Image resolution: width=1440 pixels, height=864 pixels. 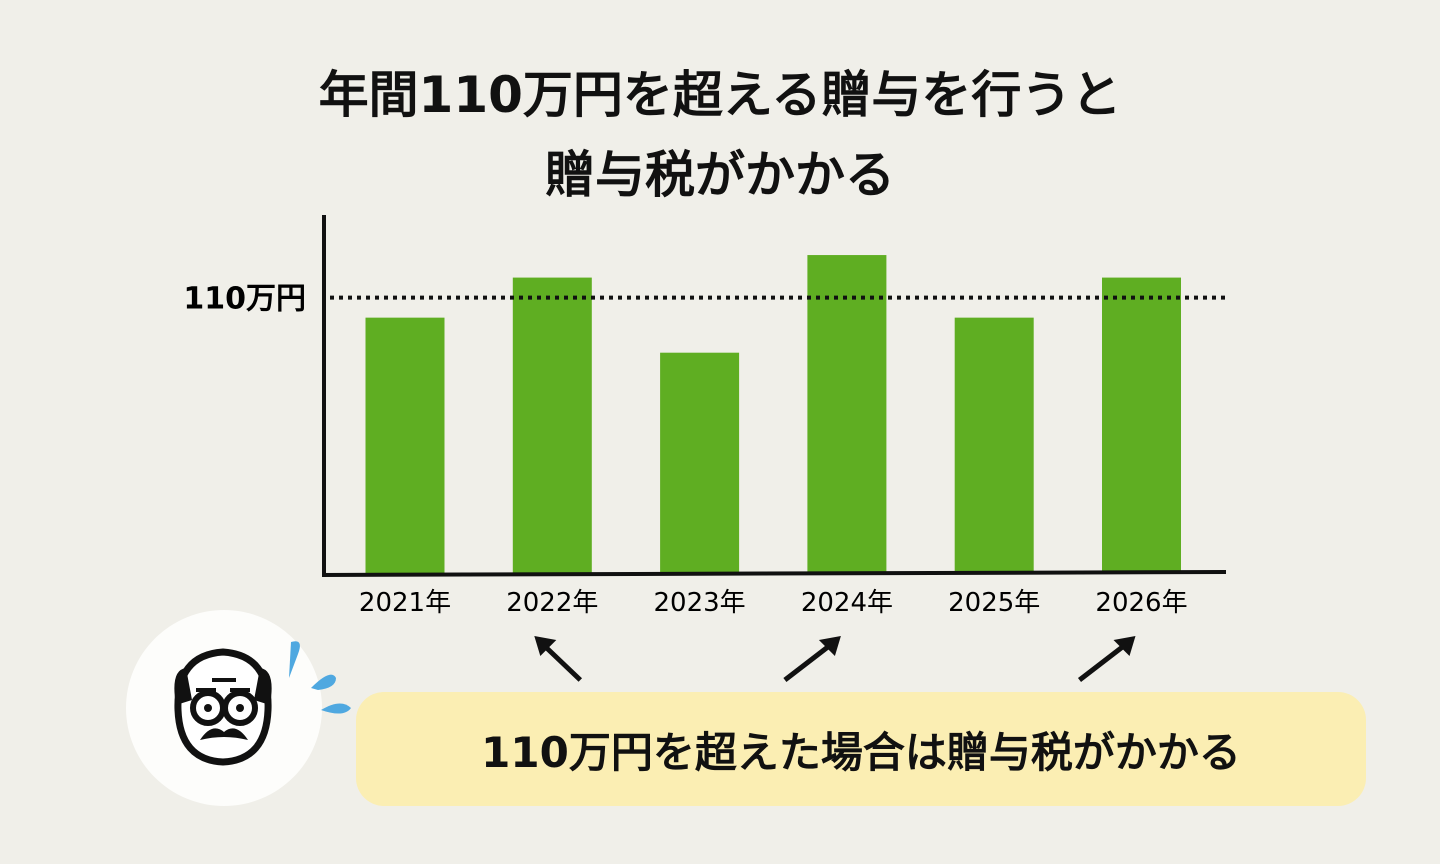 I want to click on x-tick-label: 2022年, so click(x=552, y=603).